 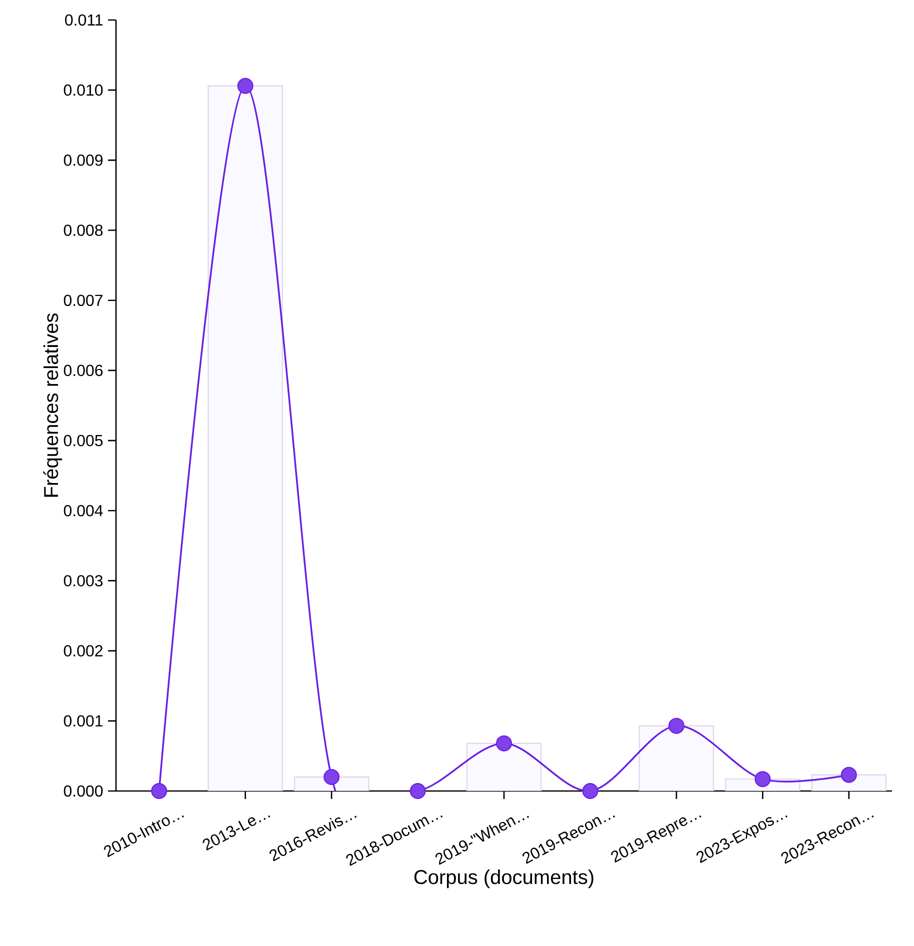 What do you see at coordinates (83, 230) in the screenshot?
I see `y-tick-label: 0.008` at bounding box center [83, 230].